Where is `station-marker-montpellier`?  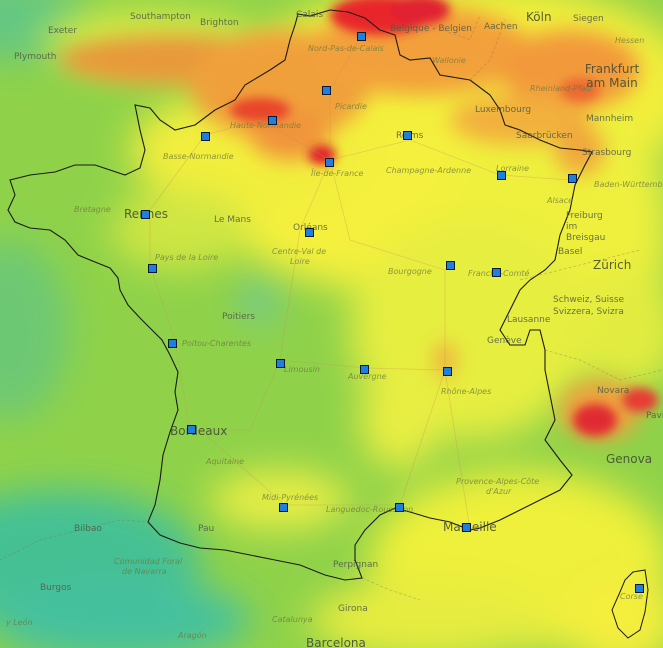 station-marker-montpellier is located at coordinates (399, 507).